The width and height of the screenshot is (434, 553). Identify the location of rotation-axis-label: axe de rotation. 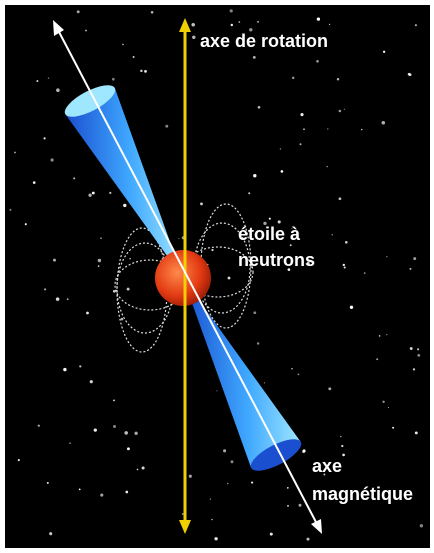
(264, 41).